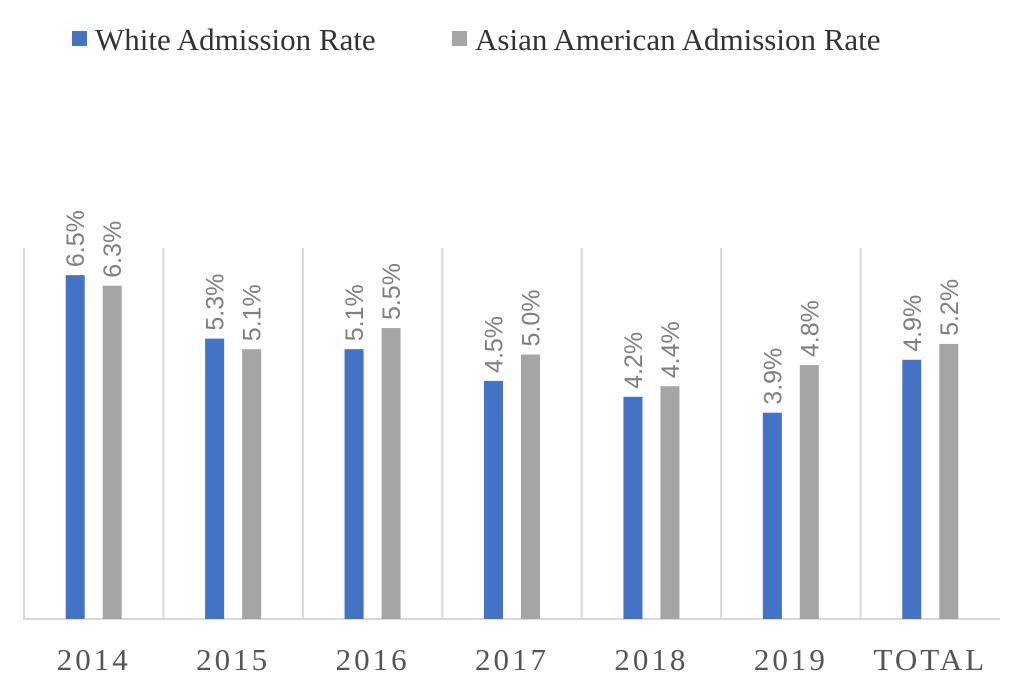  What do you see at coordinates (651, 659) in the screenshot?
I see `x-tick-label: 2018` at bounding box center [651, 659].